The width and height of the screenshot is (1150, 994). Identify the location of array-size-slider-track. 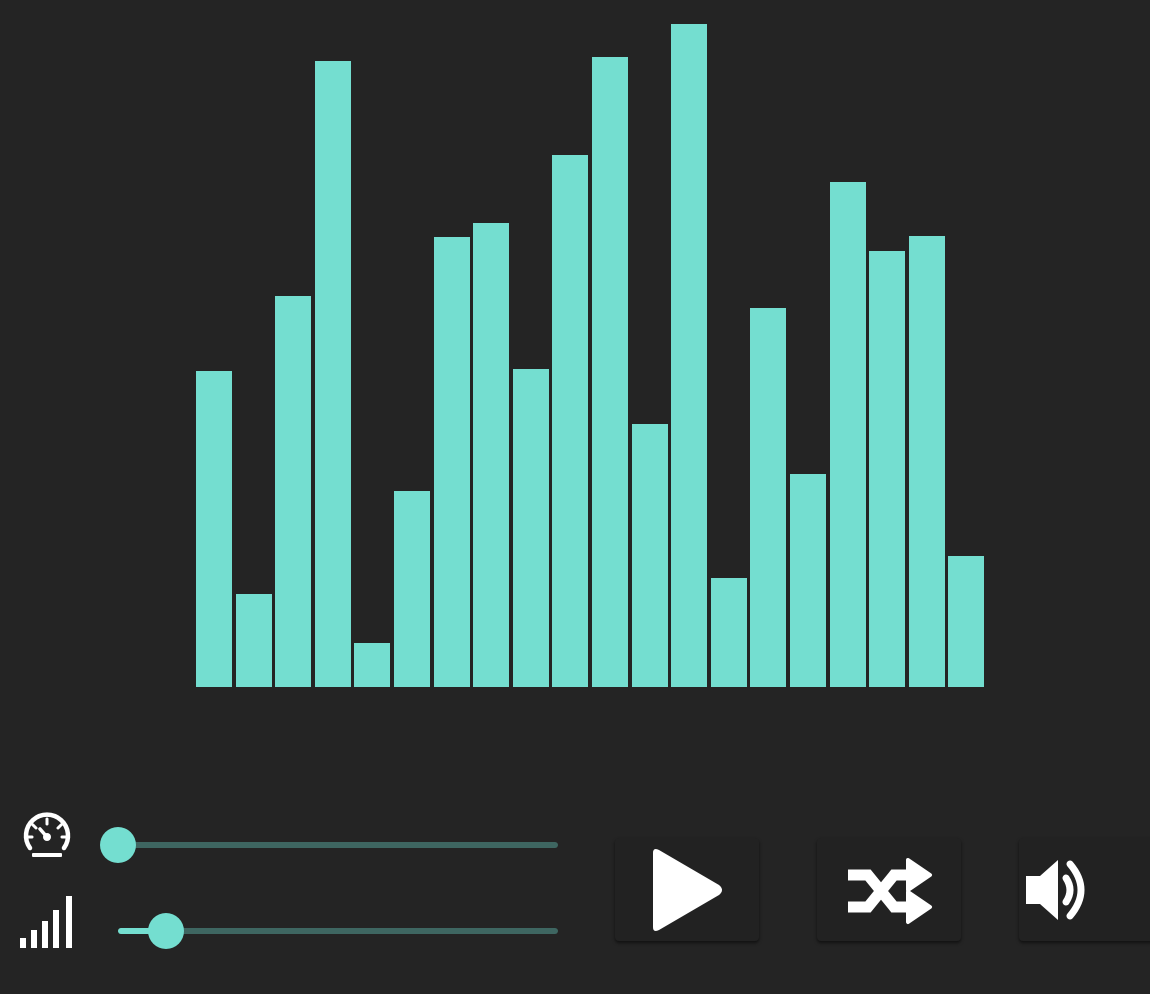
(338, 931).